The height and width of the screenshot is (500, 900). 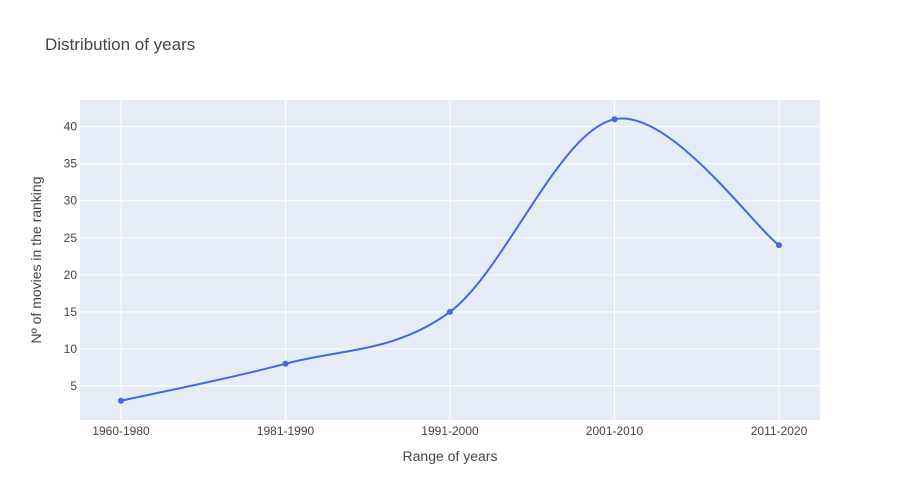 What do you see at coordinates (36, 260) in the screenshot?
I see `y-axis-title: Nº of movies in the ranking` at bounding box center [36, 260].